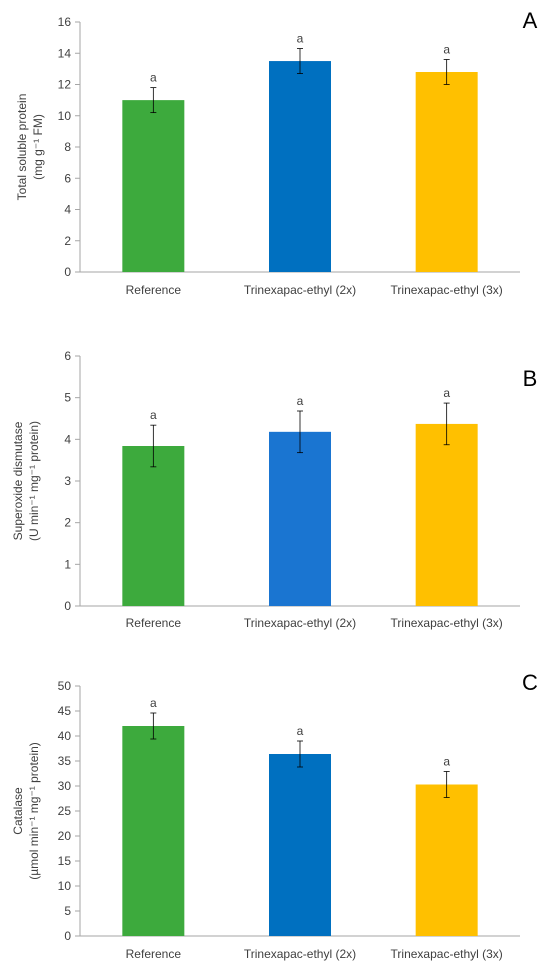  I want to click on y-axis-units: (µmol min⁻¹ mg⁻¹ protein), so click(34, 811).